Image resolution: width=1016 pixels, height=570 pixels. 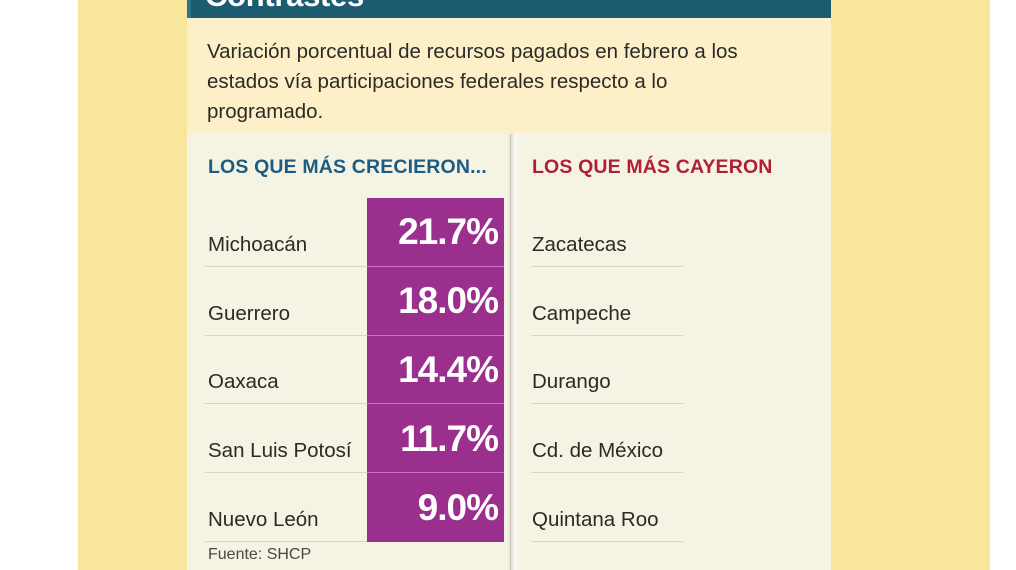 What do you see at coordinates (263, 519) in the screenshot?
I see `state-label: Nuevo León` at bounding box center [263, 519].